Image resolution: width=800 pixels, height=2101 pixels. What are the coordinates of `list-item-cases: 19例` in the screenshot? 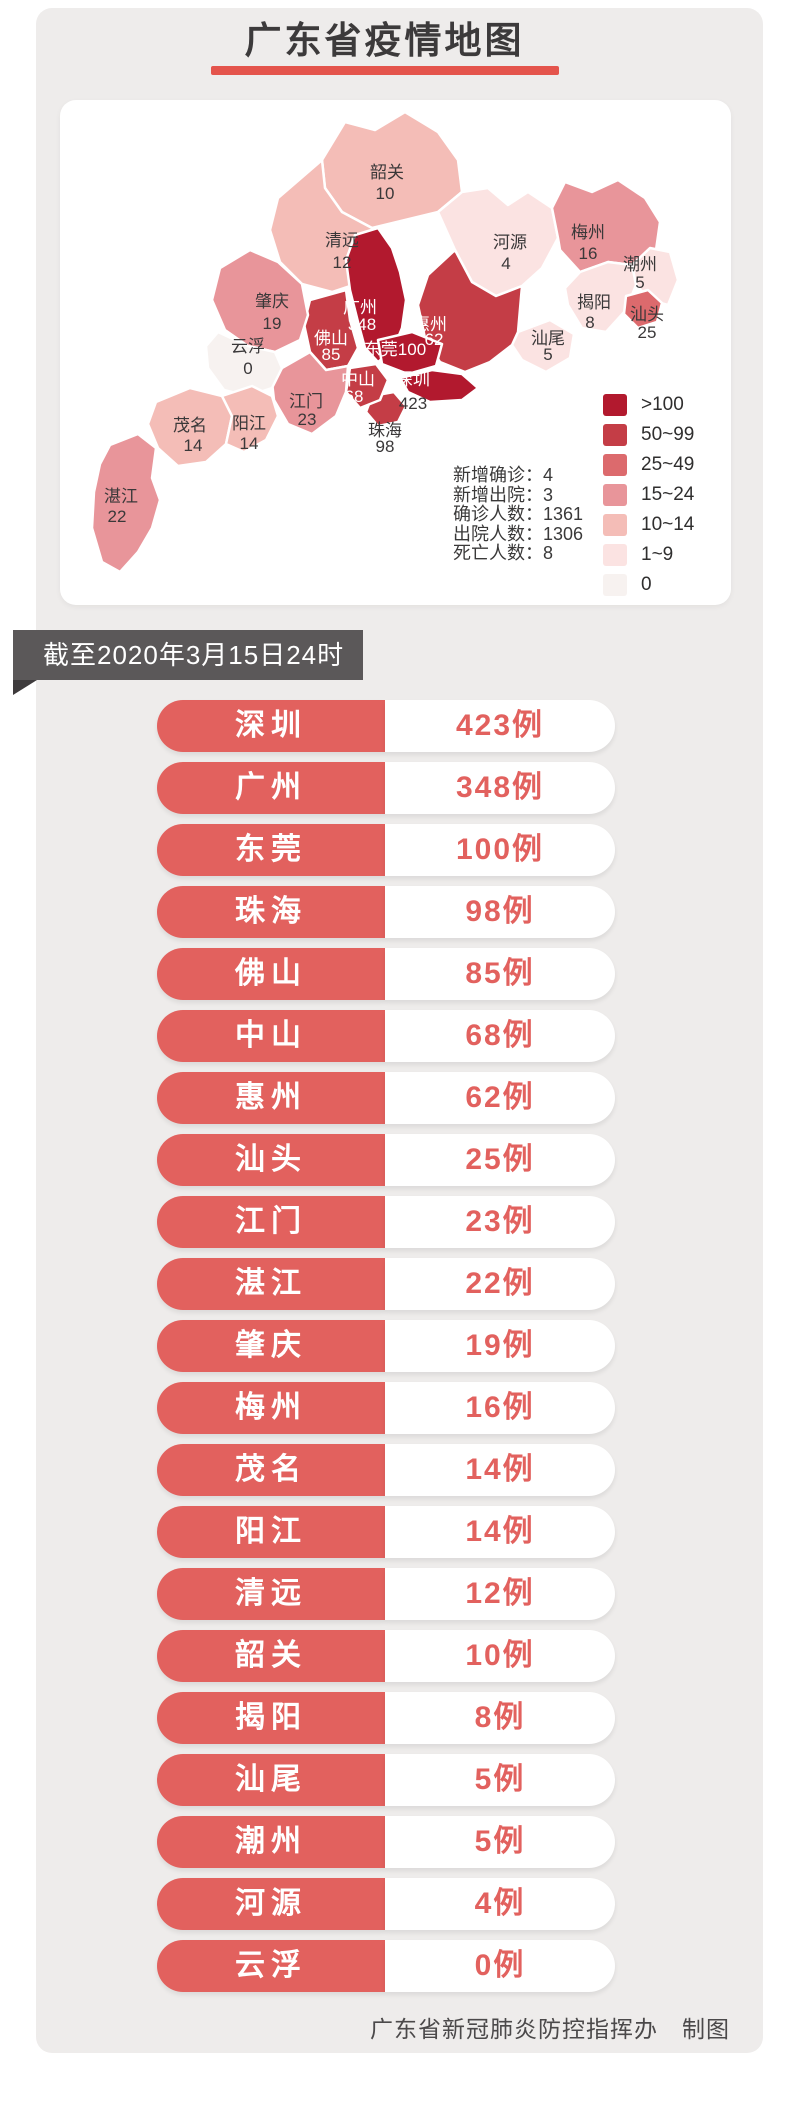 It's located at (500, 1346).